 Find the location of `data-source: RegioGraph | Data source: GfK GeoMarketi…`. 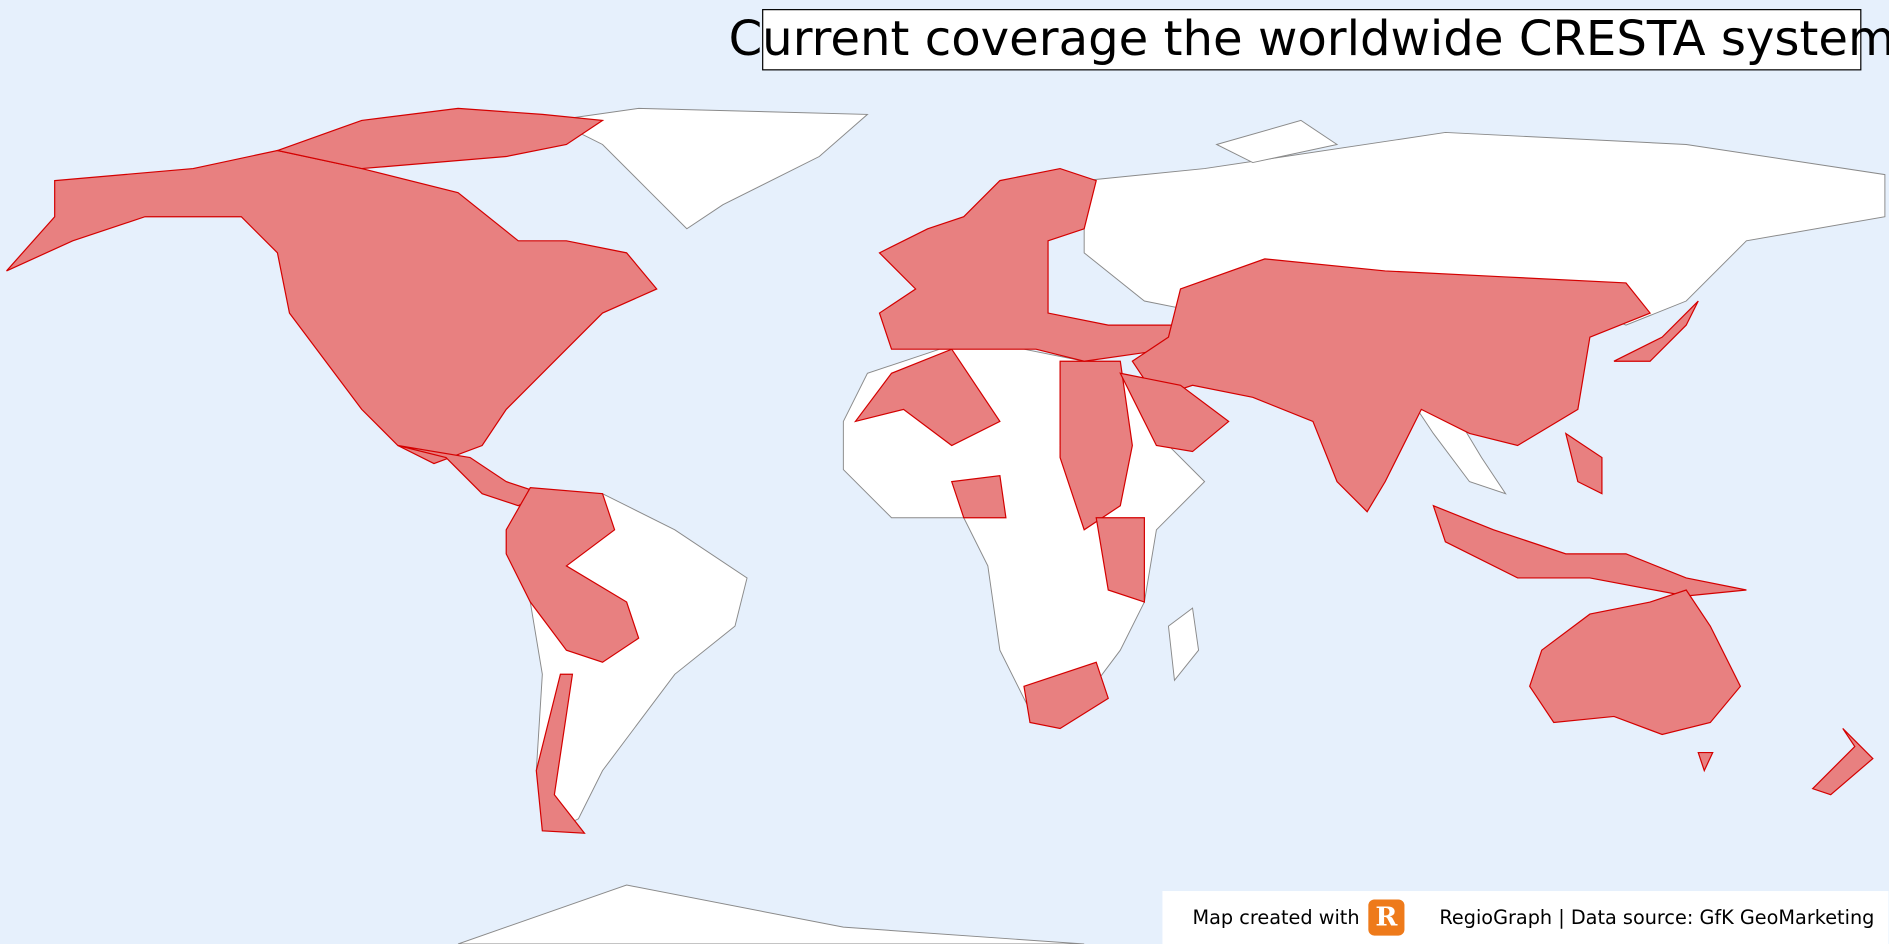

data-source: RegioGraph | Data source: GfK GeoMarketi… is located at coordinates (1656, 917).